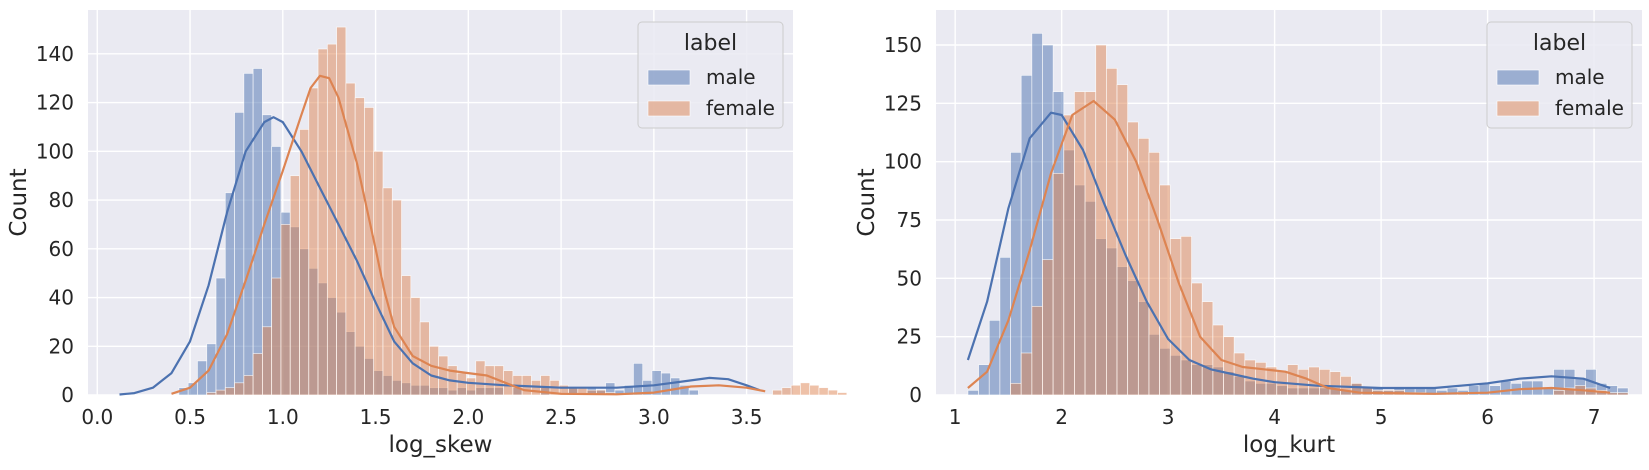 The image size is (1649, 470). I want to click on x-tick-label: 6, so click(1487, 417).